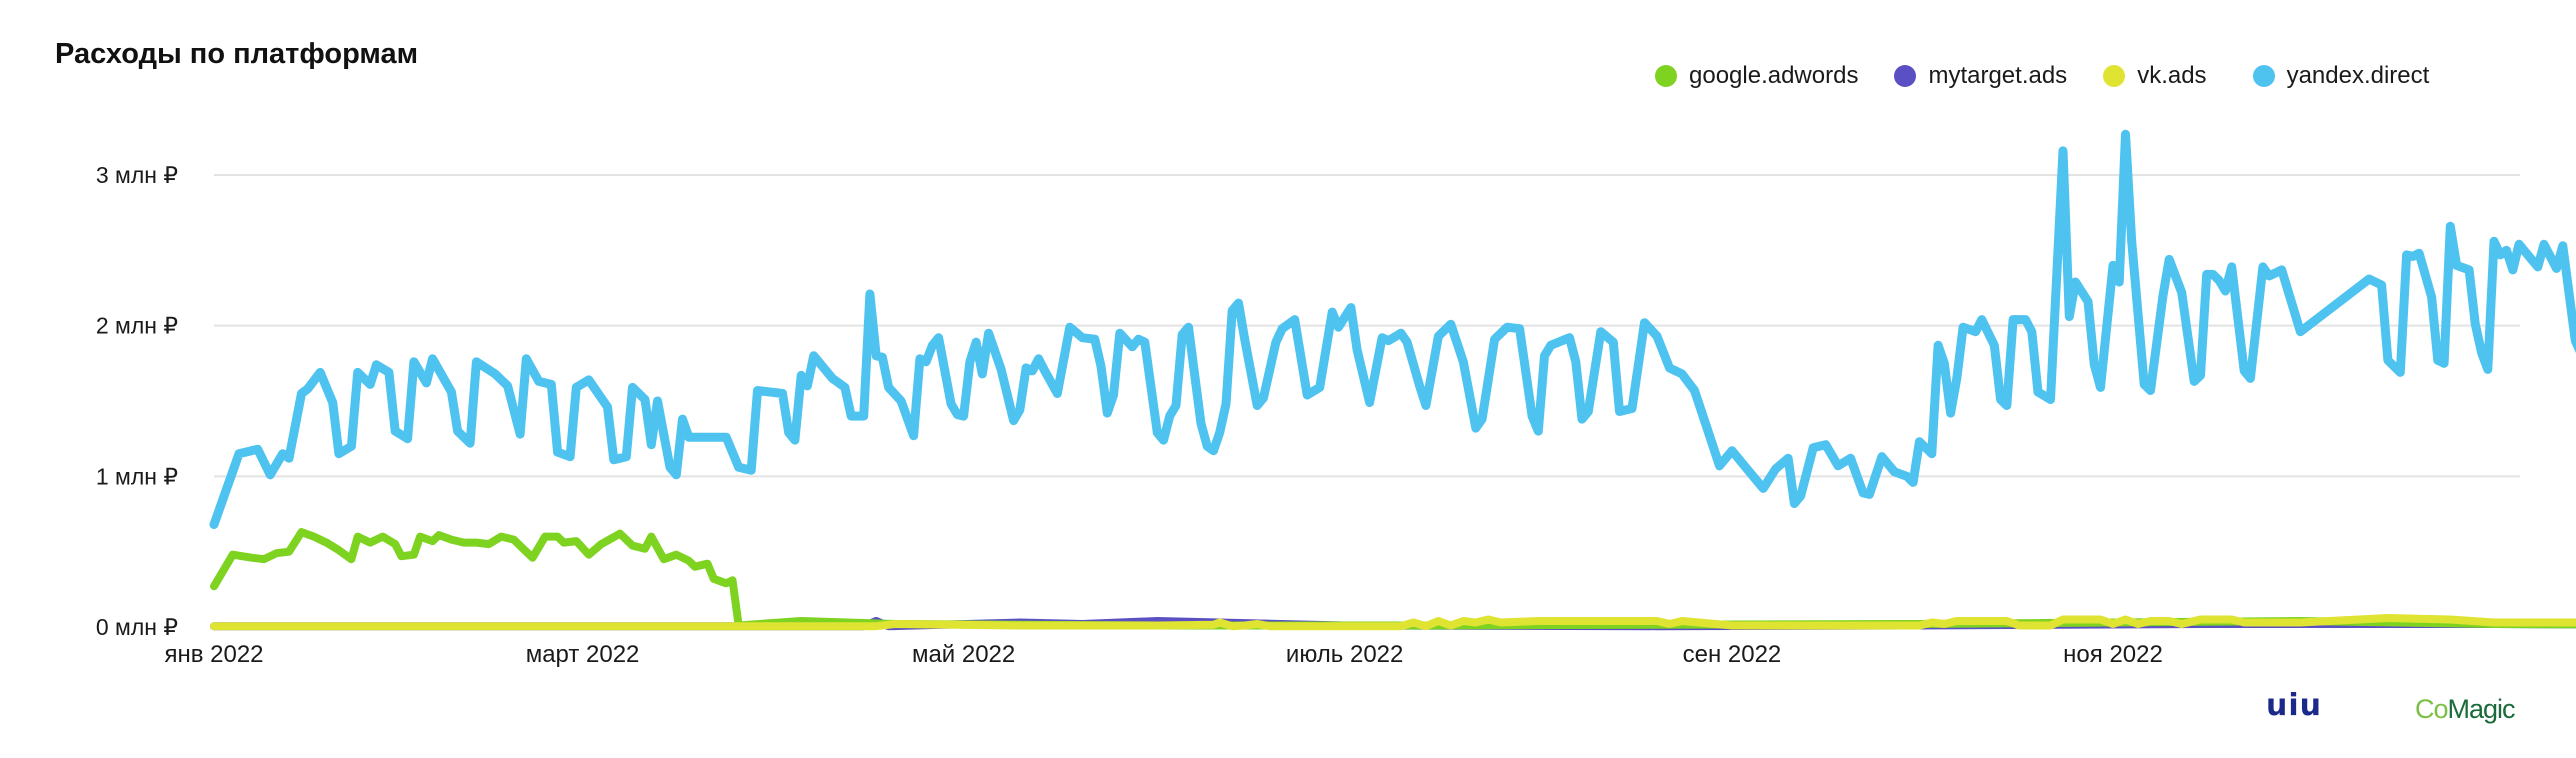  What do you see at coordinates (137, 476) in the screenshot?
I see `y-tick-label: 1 млн ₽` at bounding box center [137, 476].